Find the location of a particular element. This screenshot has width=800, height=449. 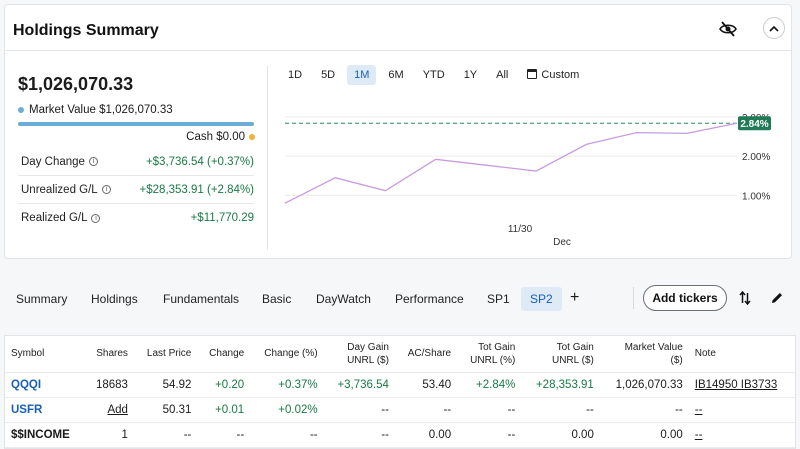

add-shares-link: Add is located at coordinates (109, 410).